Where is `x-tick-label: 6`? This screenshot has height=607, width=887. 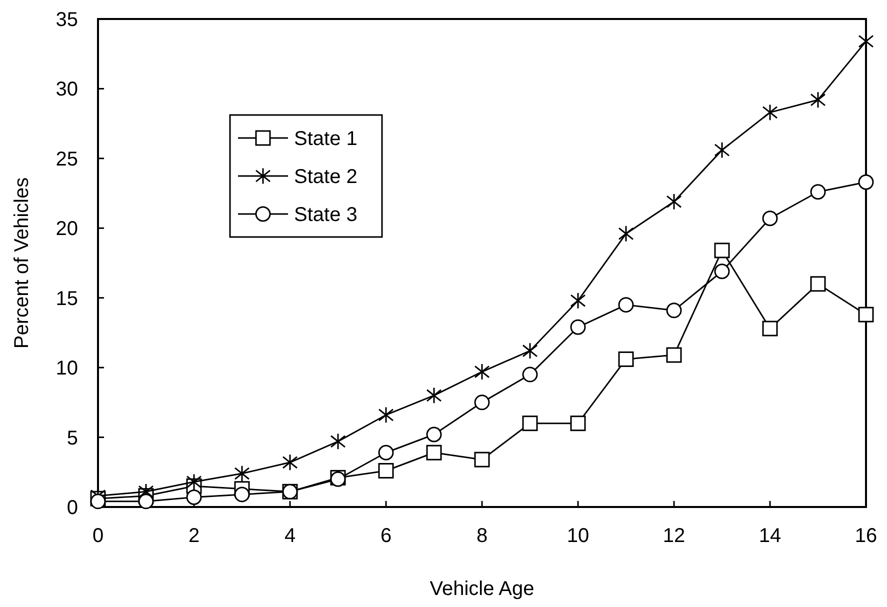
x-tick-label: 6 is located at coordinates (386, 536).